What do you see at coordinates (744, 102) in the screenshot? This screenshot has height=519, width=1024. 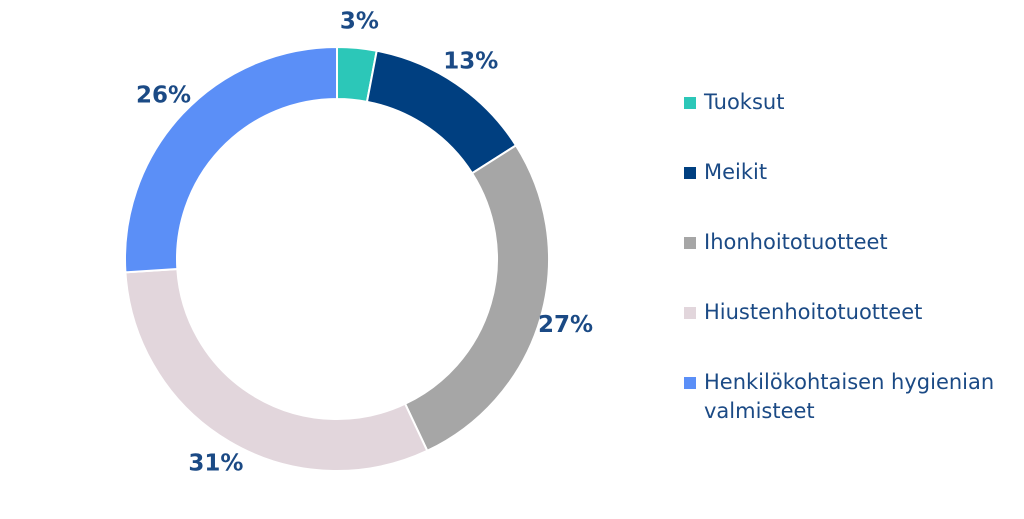 I see `legend-label: Tuoksut` at bounding box center [744, 102].